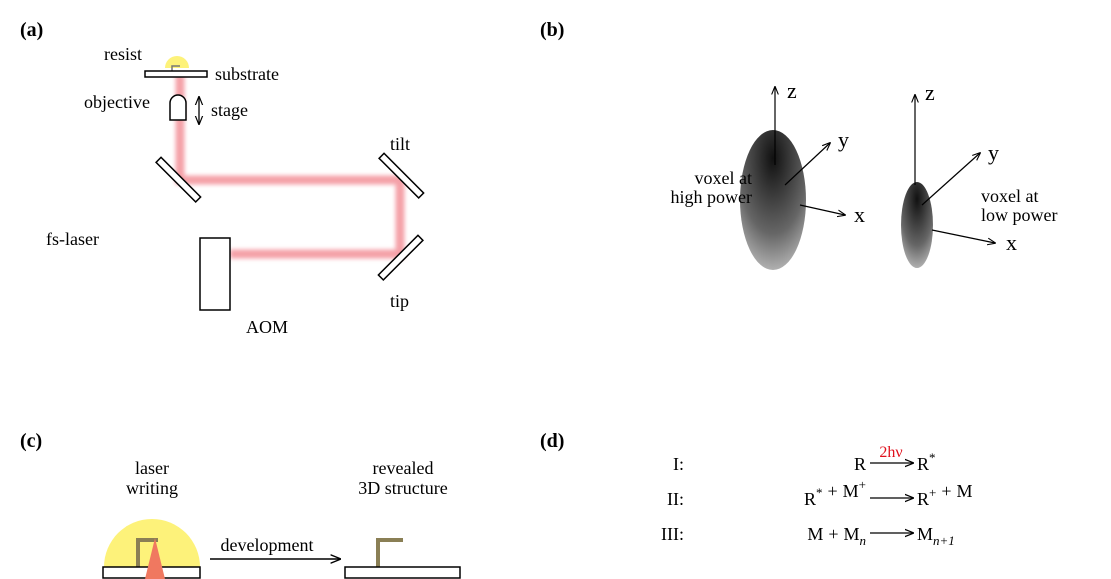 Image resolution: width=1111 pixels, height=579 pixels. I want to click on subscript: n, so click(863, 540).